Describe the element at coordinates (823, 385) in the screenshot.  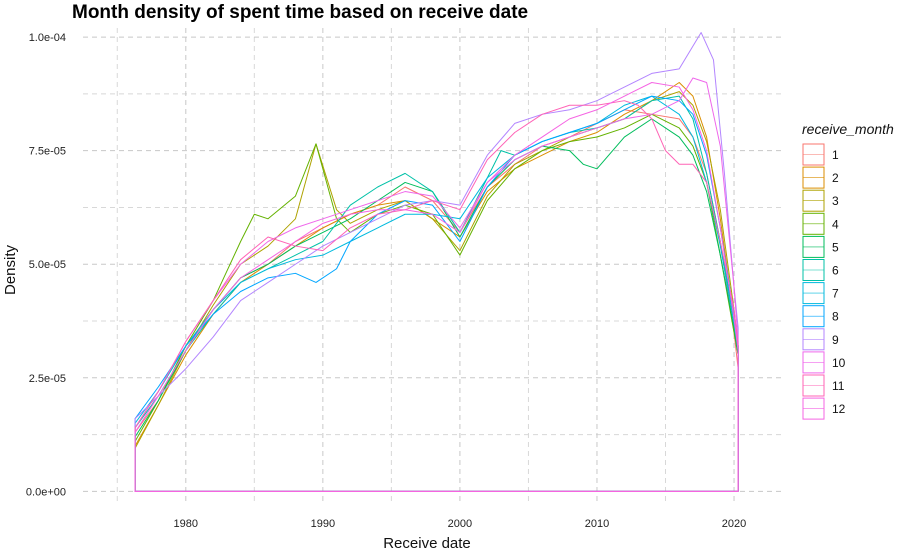
I see `legend-item-11: 11` at that location.